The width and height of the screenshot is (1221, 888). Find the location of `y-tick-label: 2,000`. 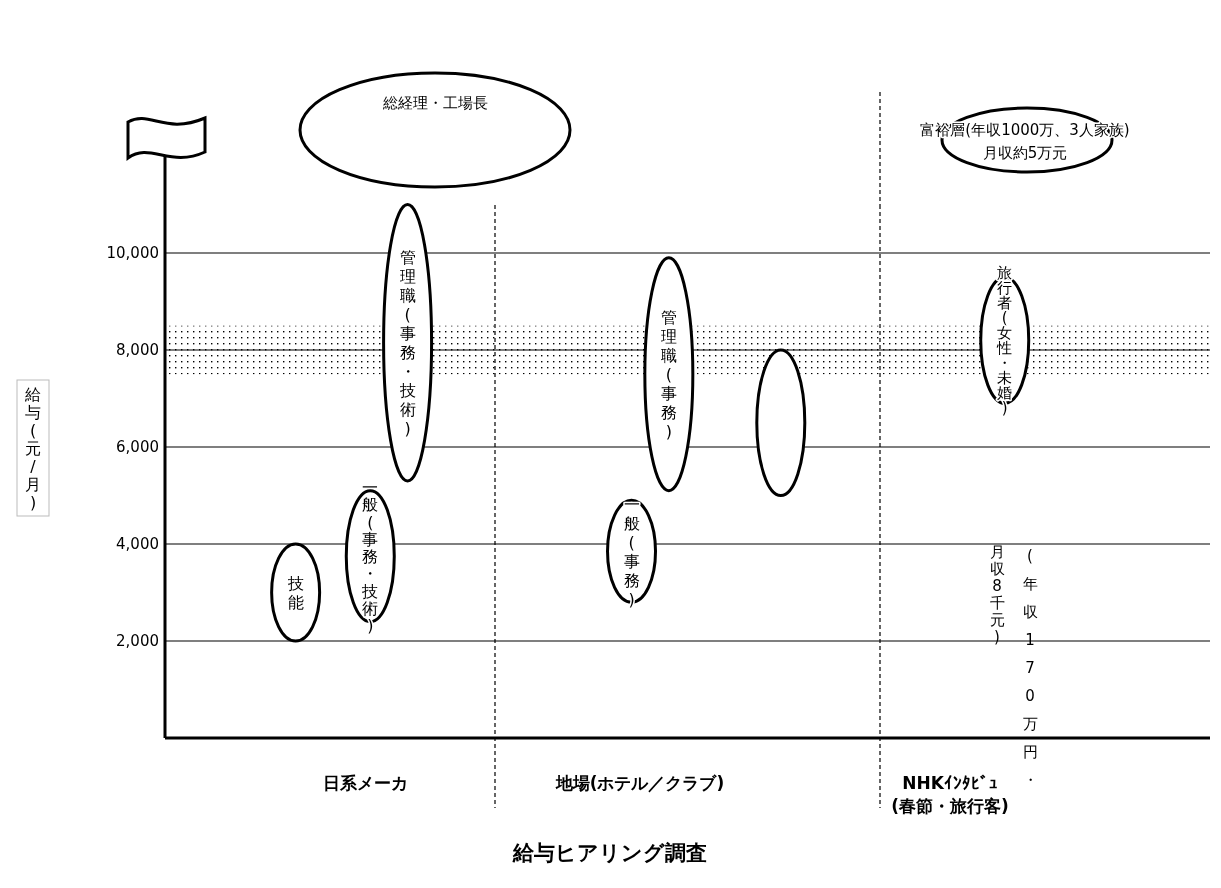

y-tick-label: 2,000 is located at coordinates (137, 641).